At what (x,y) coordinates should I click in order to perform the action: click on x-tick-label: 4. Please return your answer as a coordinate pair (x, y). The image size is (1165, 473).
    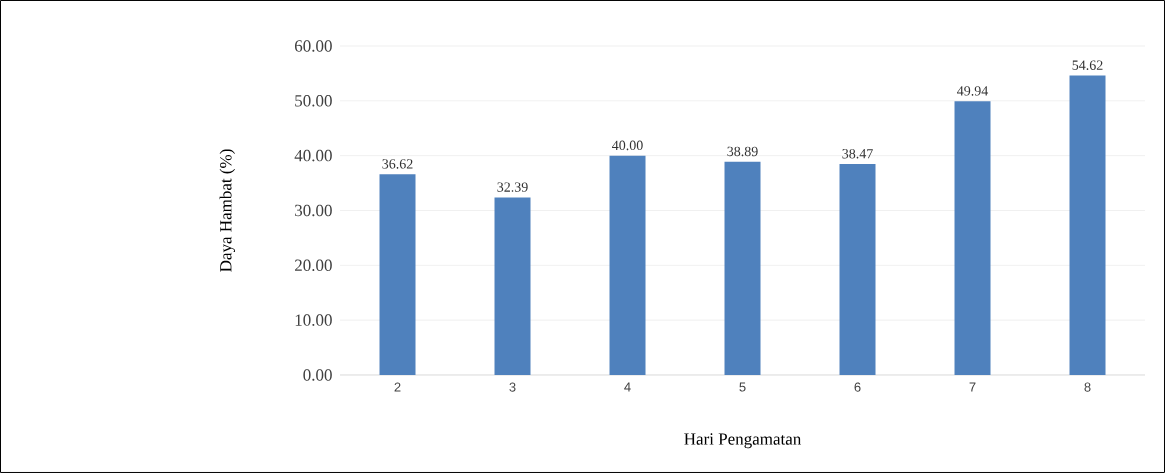
    Looking at the image, I should click on (627, 387).